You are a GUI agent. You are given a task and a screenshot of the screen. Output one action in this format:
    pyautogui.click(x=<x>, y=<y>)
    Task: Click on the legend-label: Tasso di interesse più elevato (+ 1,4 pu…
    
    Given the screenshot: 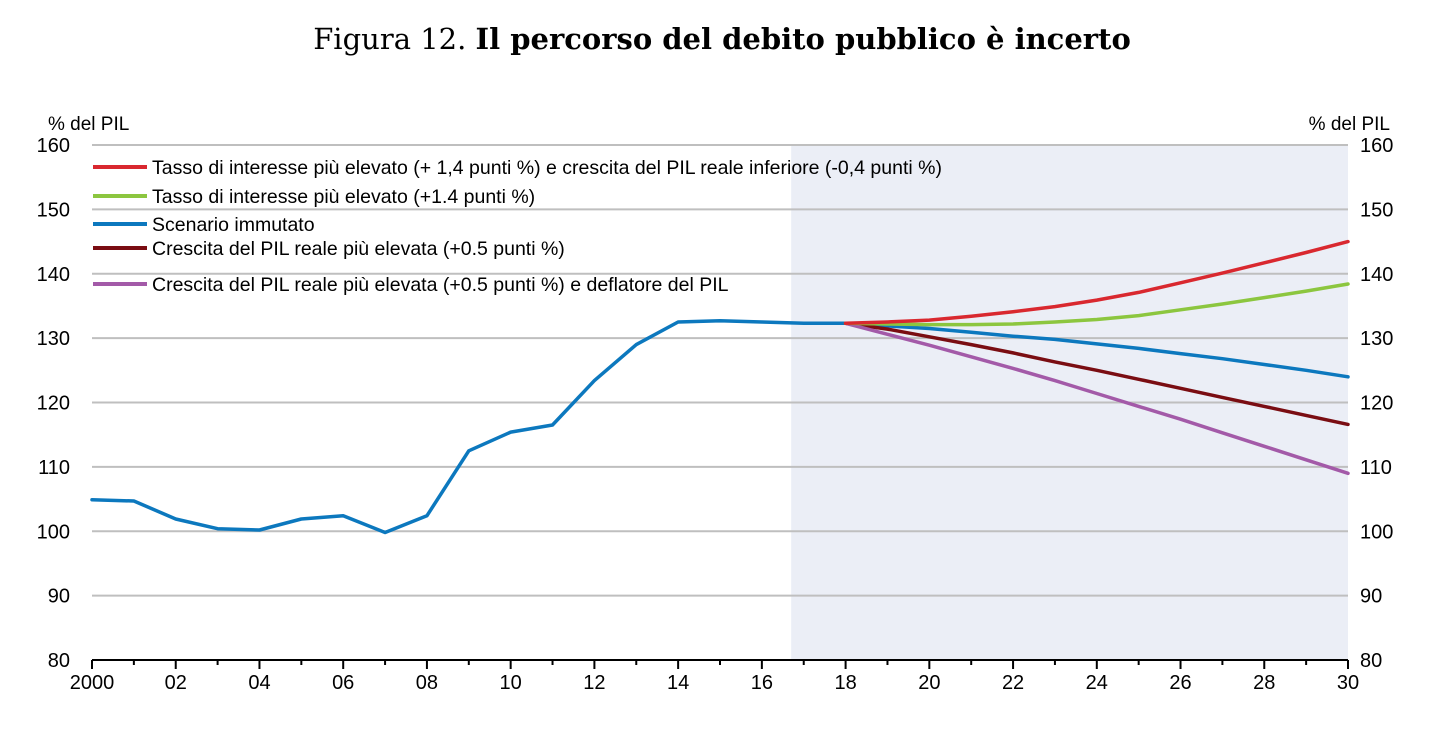 What is the action you would take?
    pyautogui.click(x=547, y=168)
    